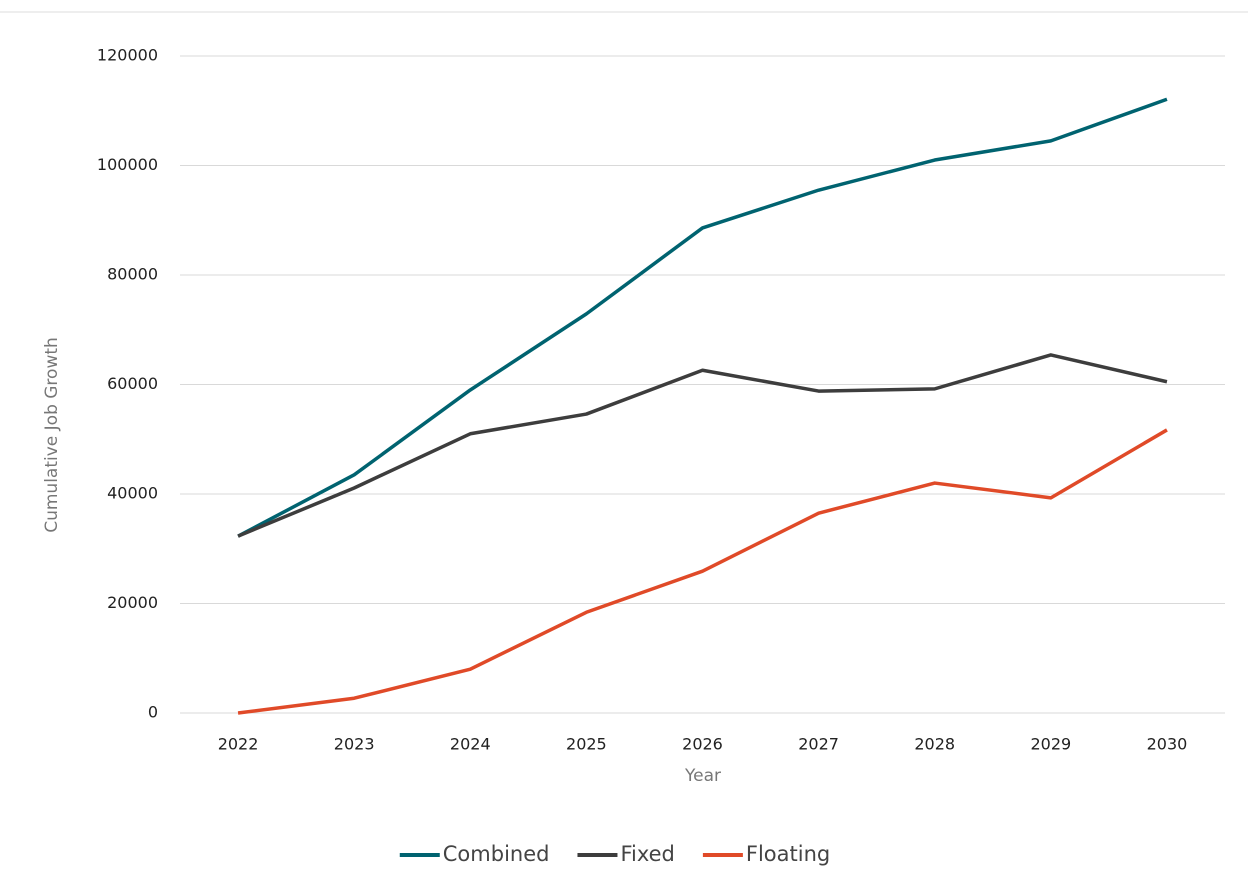 The width and height of the screenshot is (1248, 882). What do you see at coordinates (934, 744) in the screenshot?
I see `x-tick-label: 2028` at bounding box center [934, 744].